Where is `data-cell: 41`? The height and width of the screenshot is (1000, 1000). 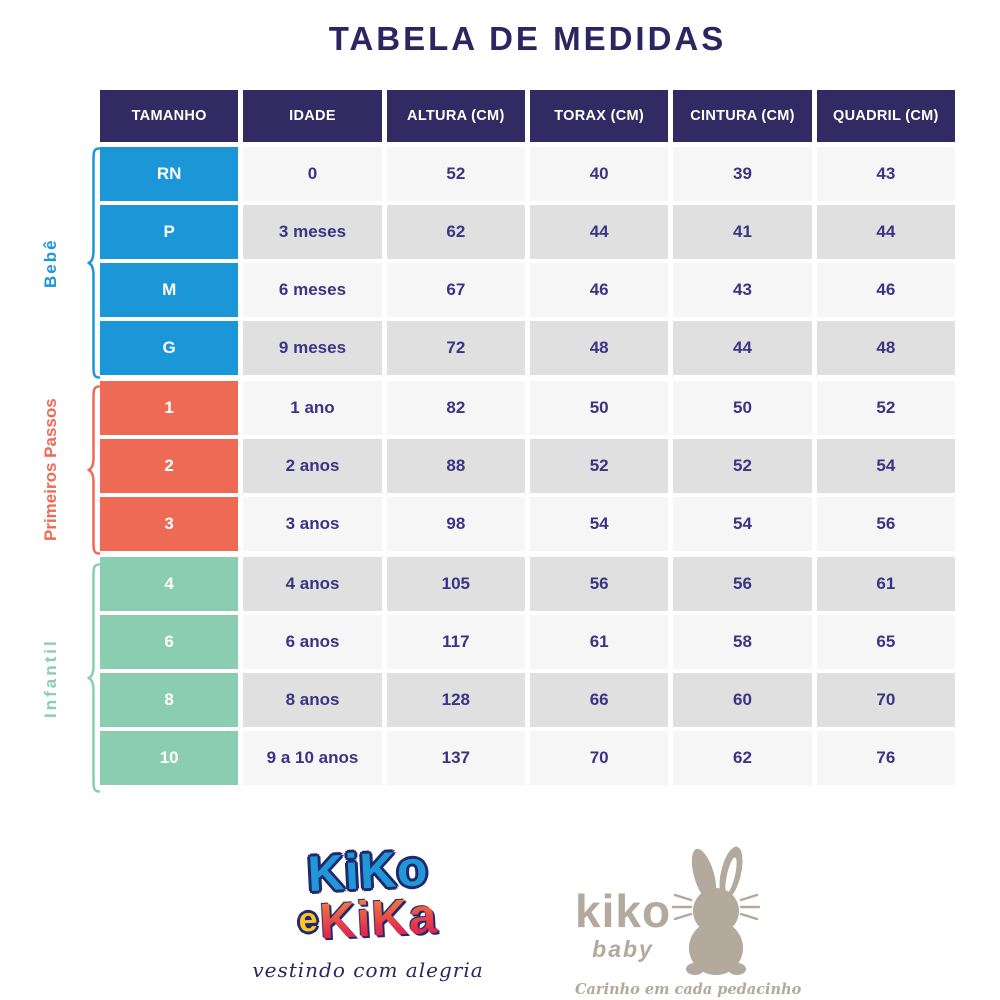 data-cell: 41 is located at coordinates (742, 232).